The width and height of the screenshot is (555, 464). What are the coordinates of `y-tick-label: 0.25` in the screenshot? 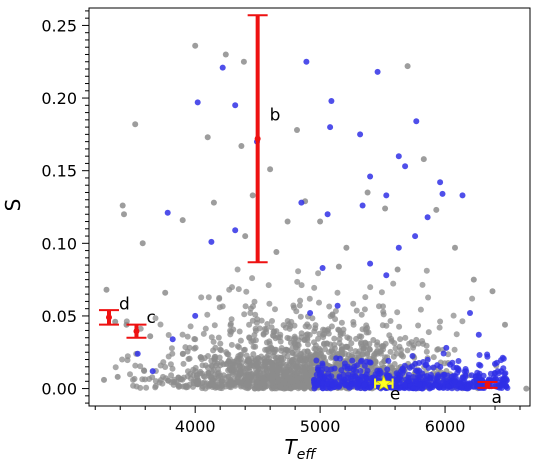 It's located at (59, 25).